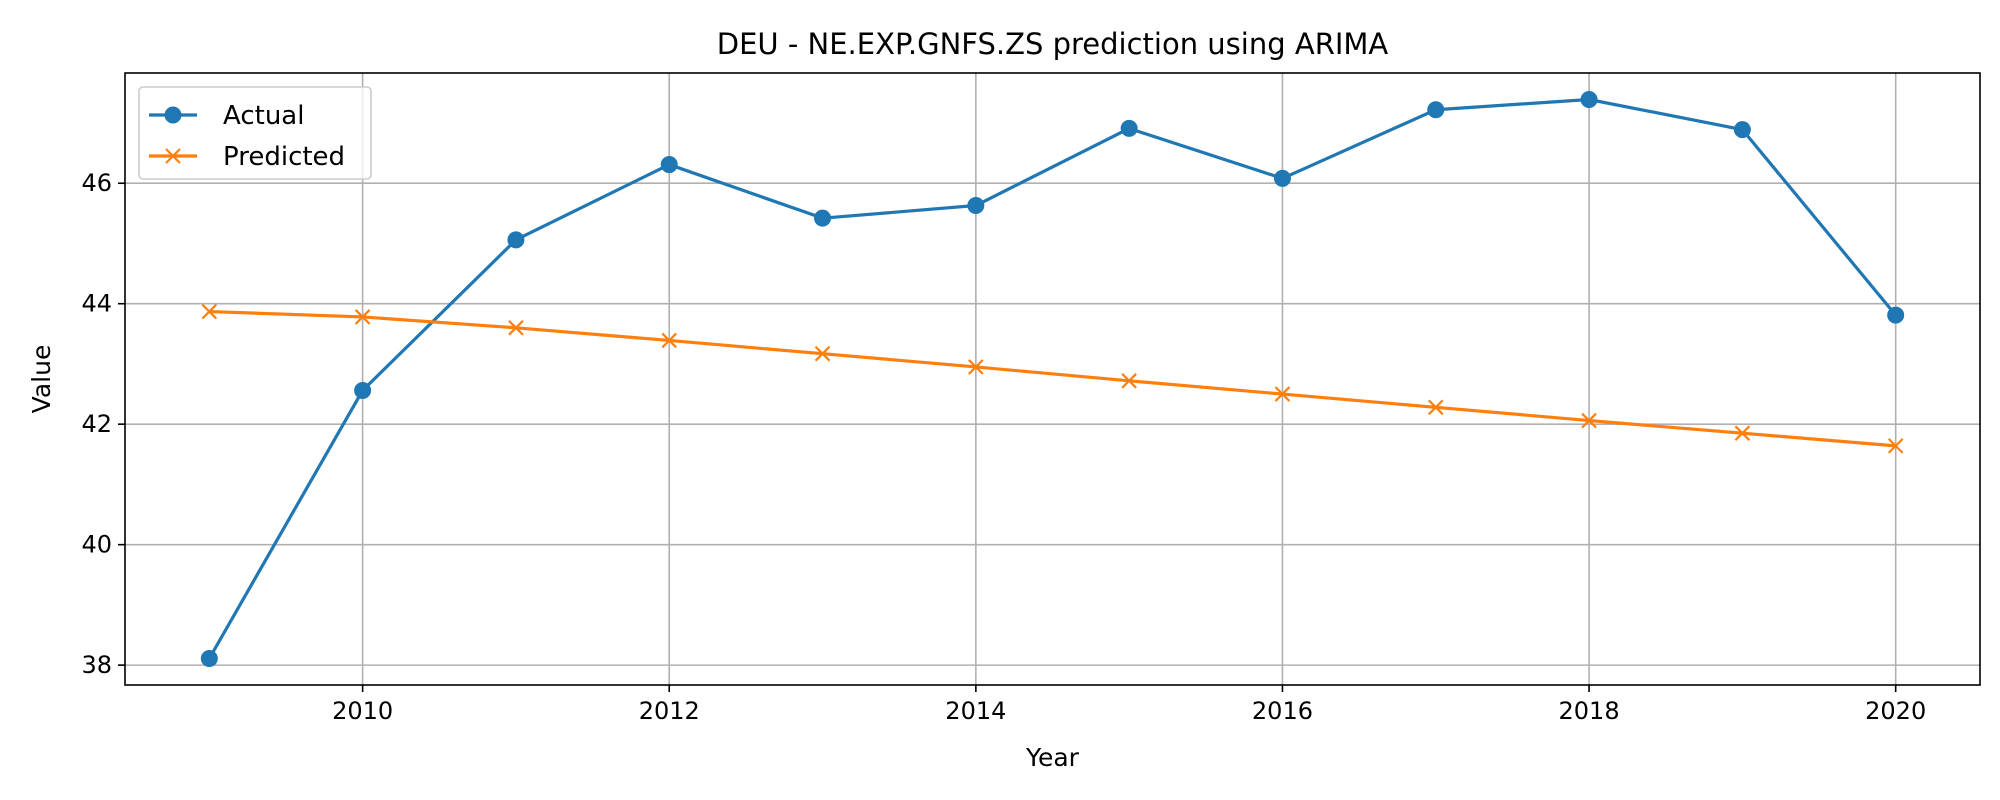 The width and height of the screenshot is (2000, 800). I want to click on x-tick-label: 2018, so click(1589, 711).